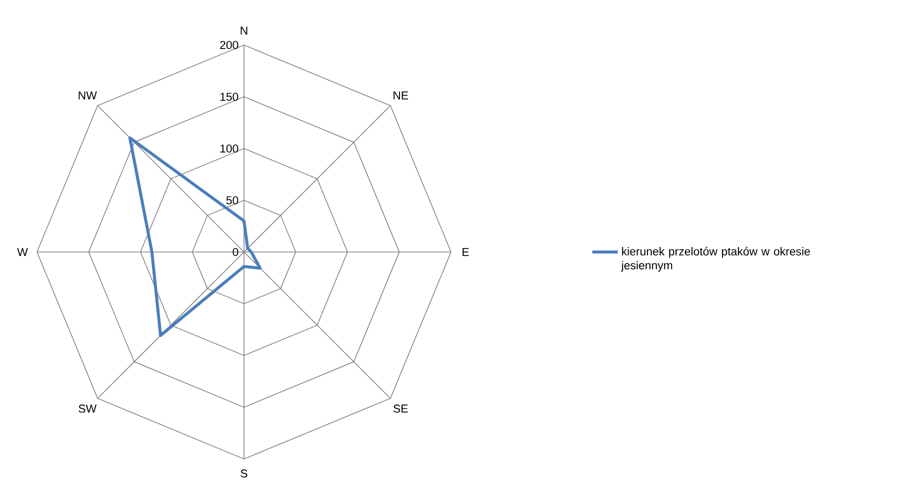 The height and width of the screenshot is (489, 913). I want to click on spoke-label: NE, so click(401, 95).